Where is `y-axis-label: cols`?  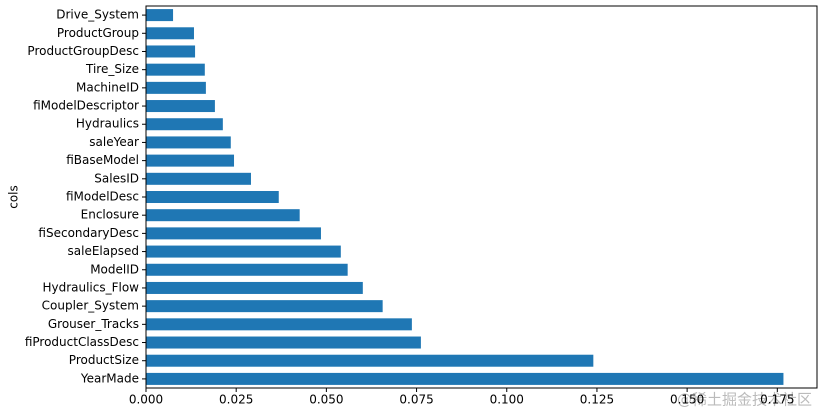
y-axis-label: cols is located at coordinates (14, 197).